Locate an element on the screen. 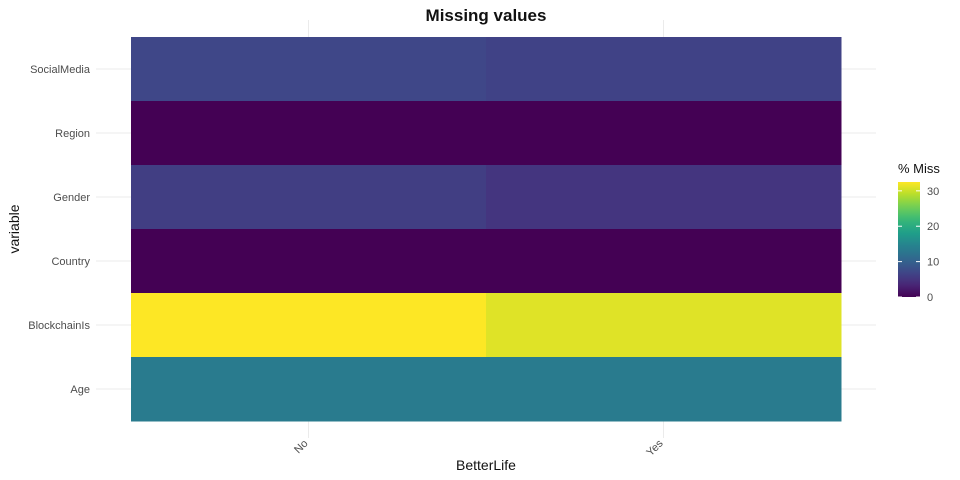 The height and width of the screenshot is (480, 960). heatmap-cell-gender-yes is located at coordinates (664, 197).